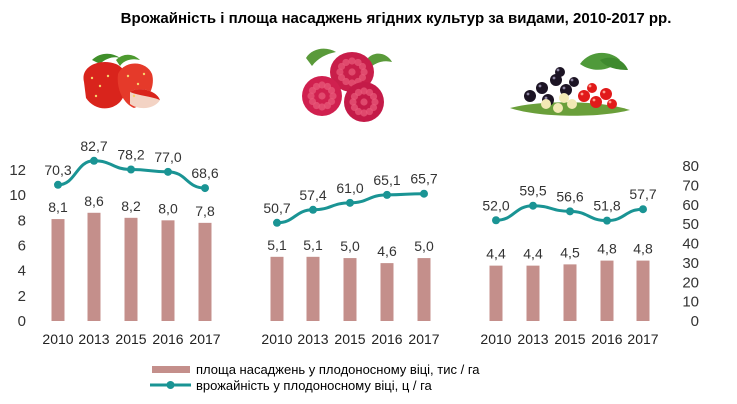 The height and width of the screenshot is (404, 737). Describe the element at coordinates (349, 188) in the screenshot. I see `line-value-label: 61,0` at that location.